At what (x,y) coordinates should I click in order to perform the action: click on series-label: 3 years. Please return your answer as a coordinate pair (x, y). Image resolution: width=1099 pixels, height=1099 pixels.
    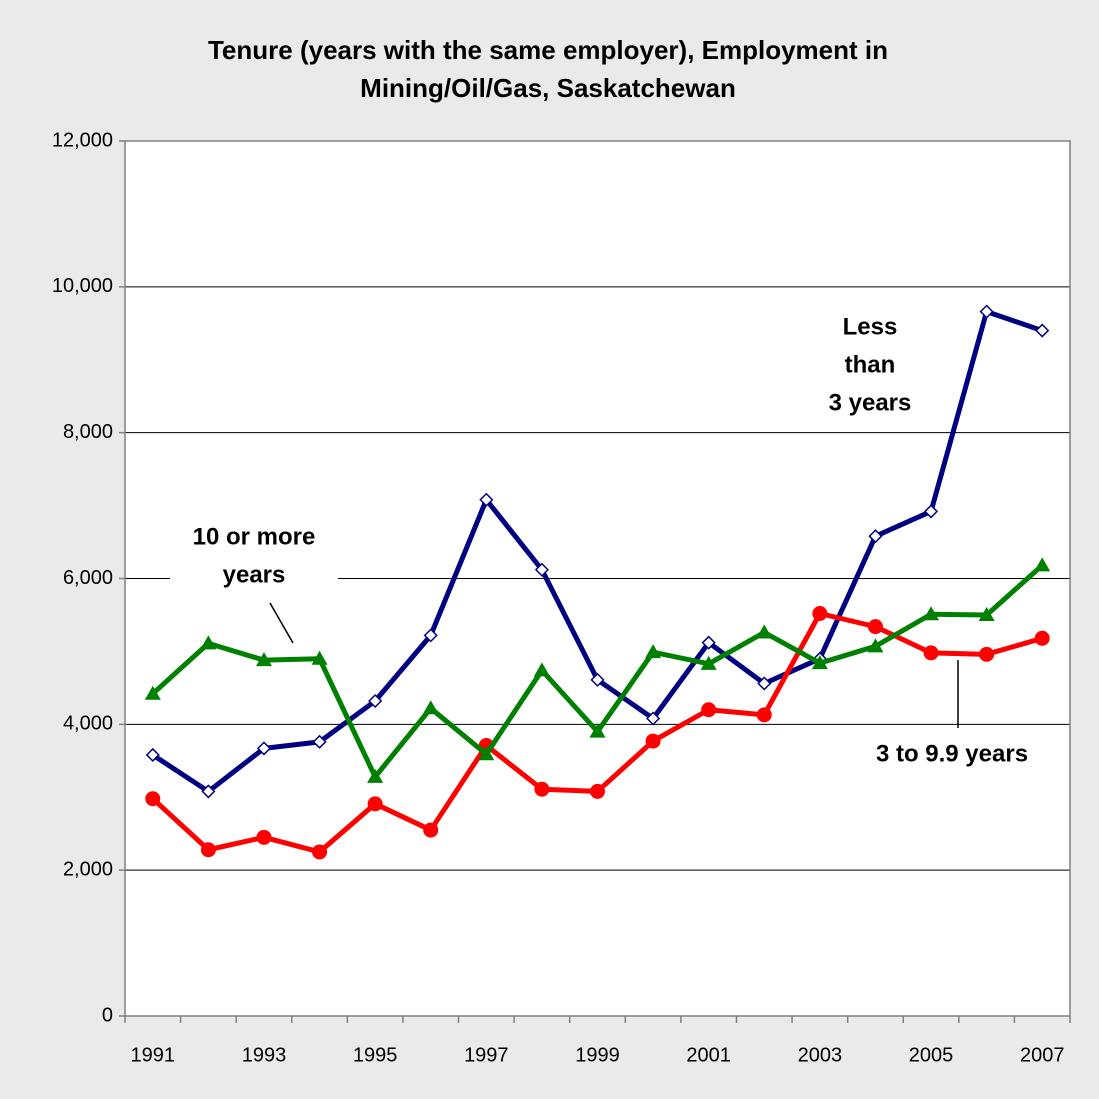
    Looking at the image, I should click on (870, 402).